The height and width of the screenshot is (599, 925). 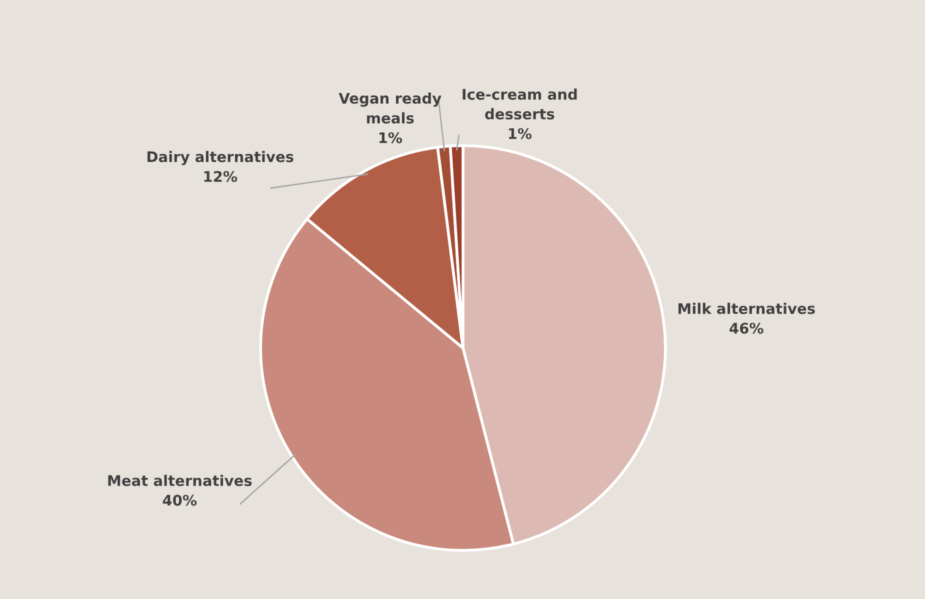 What do you see at coordinates (180, 480) in the screenshot?
I see `slice-label: Meat alternatives` at bounding box center [180, 480].